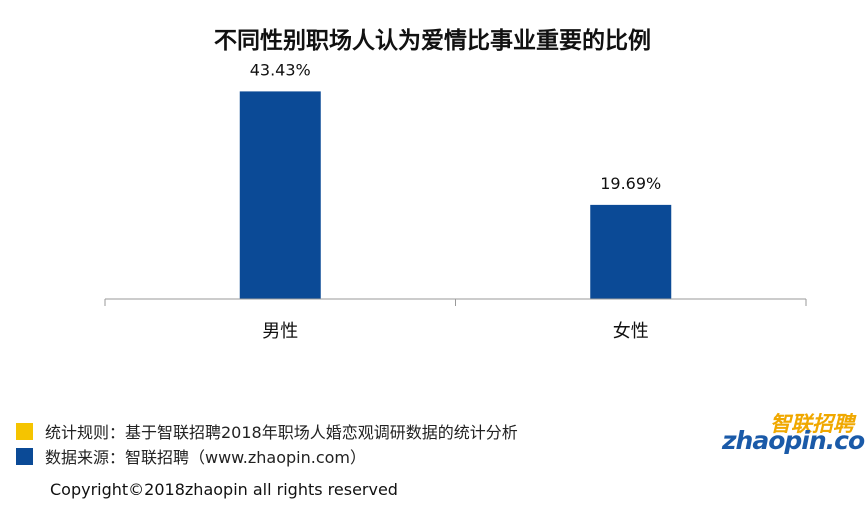  Describe the element at coordinates (206, 457) in the screenshot. I see `legend-source-text: 数据来源：智联招聘（www.zhaopin.com）` at that location.